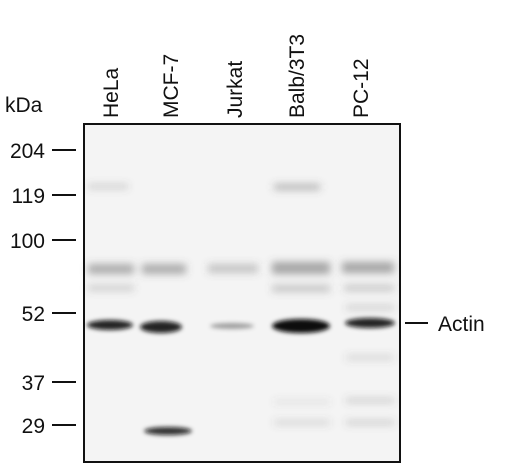  What do you see at coordinates (43, 289) in the screenshot?
I see `markers: 204 119 100 52 37 29` at bounding box center [43, 289].